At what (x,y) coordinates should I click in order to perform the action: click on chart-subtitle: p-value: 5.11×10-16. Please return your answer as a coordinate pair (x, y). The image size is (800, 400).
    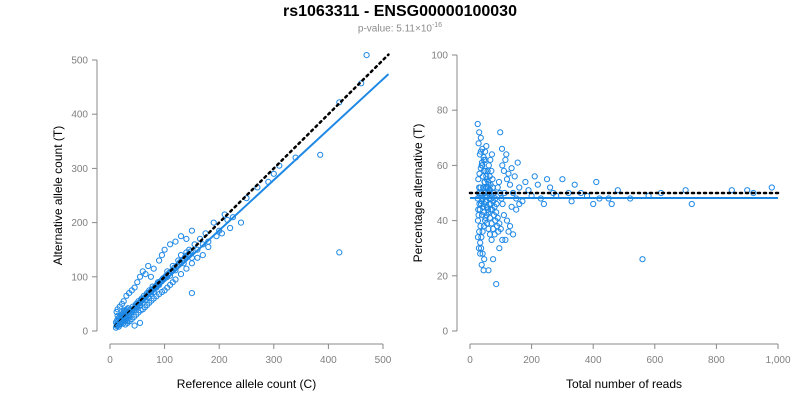
    Looking at the image, I should click on (400, 28).